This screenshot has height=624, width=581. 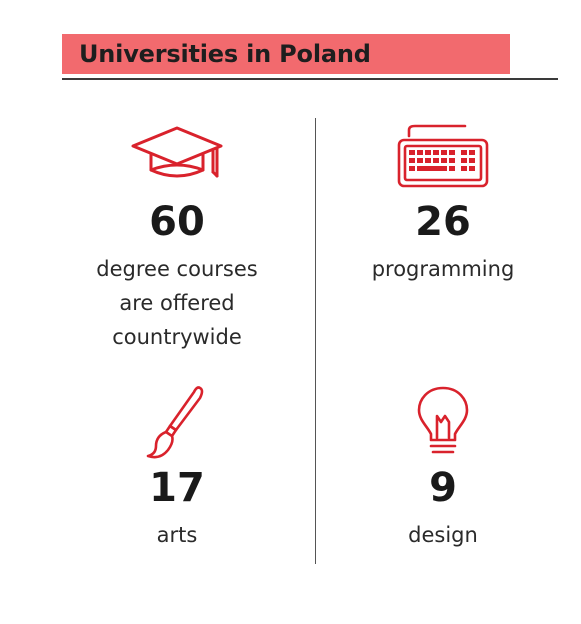 I want to click on column-divider, so click(x=315, y=341).